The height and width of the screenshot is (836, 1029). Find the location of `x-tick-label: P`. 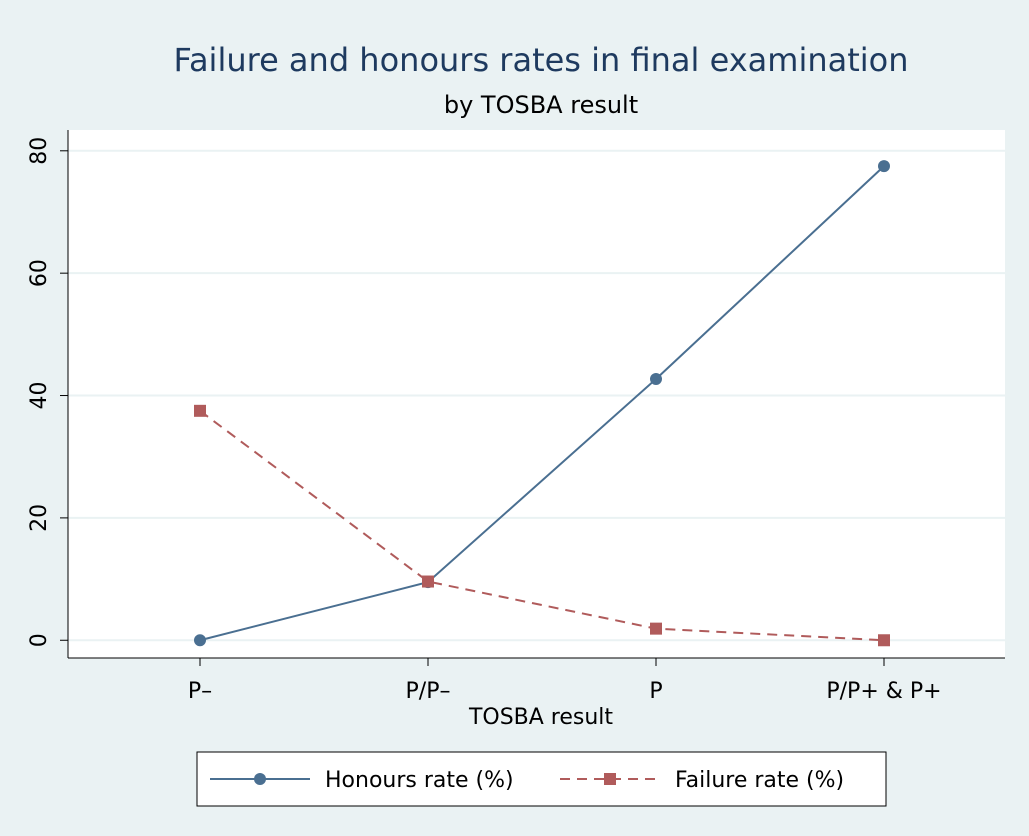

x-tick-label: P is located at coordinates (655, 691).